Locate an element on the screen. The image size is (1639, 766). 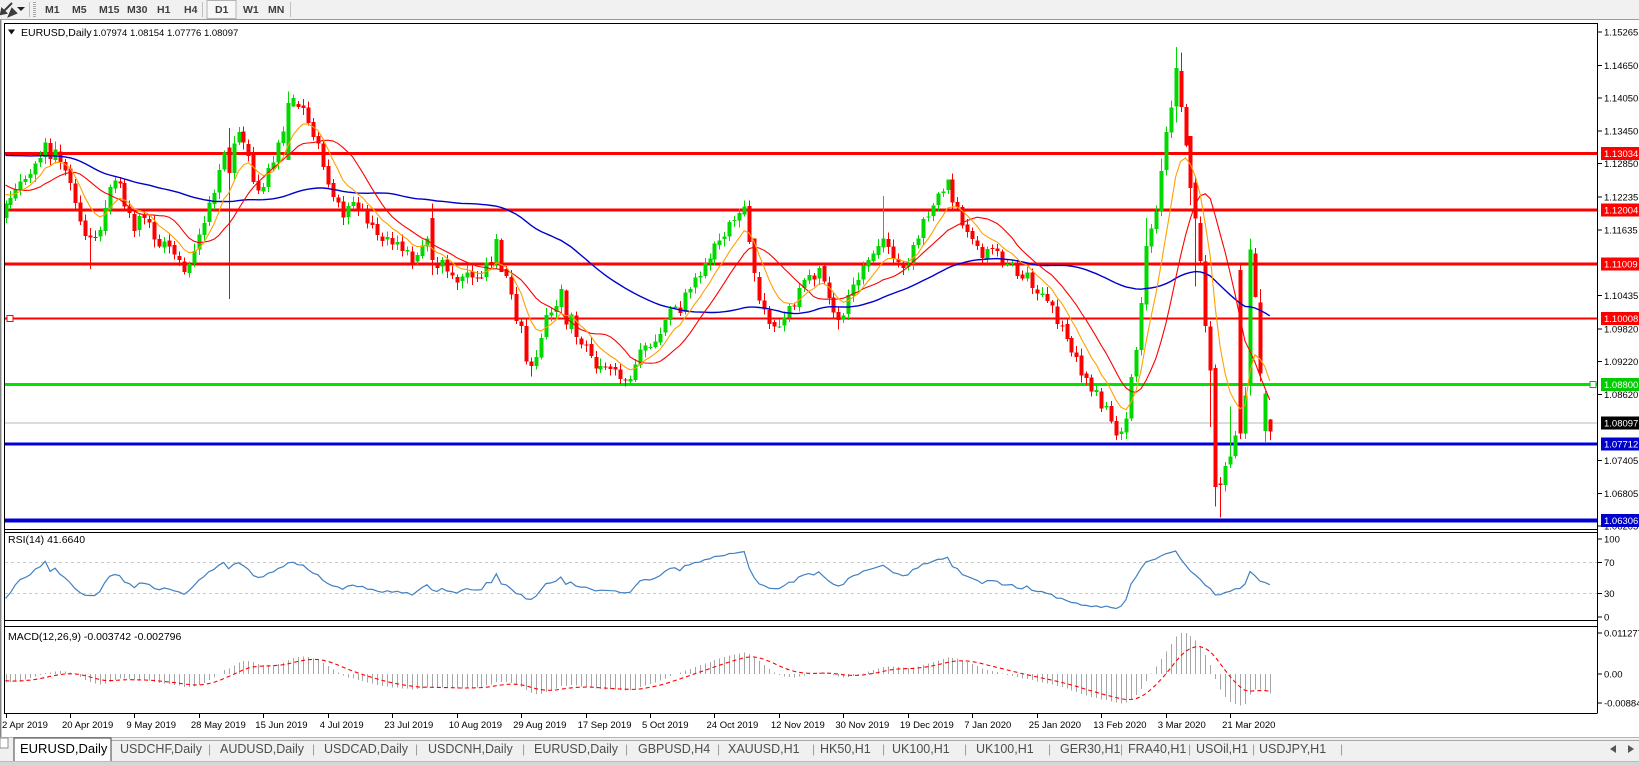
svg-text: 25 Jan 2020 is located at coordinates (1055, 725).